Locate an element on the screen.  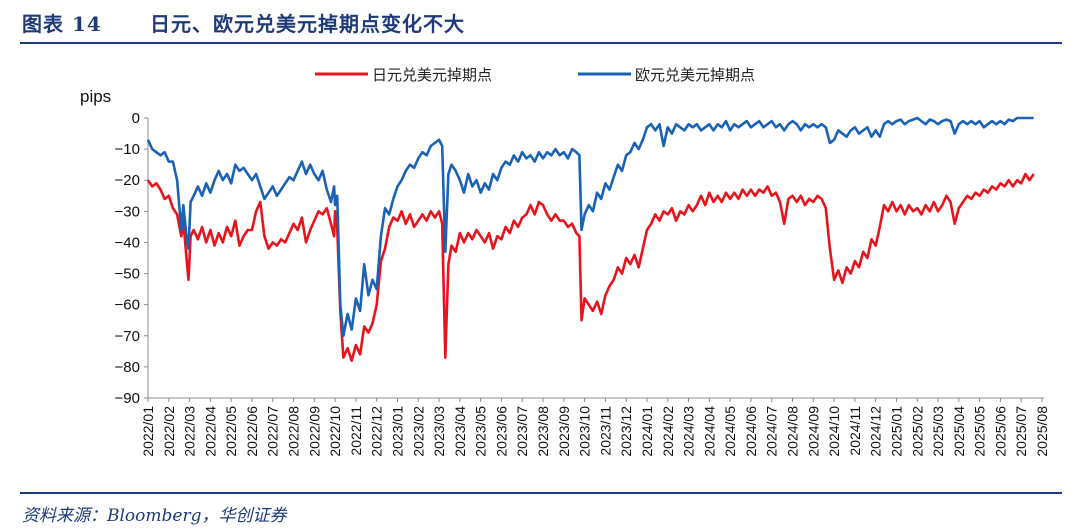
y-tick-label: −20 is located at coordinates (127, 180).